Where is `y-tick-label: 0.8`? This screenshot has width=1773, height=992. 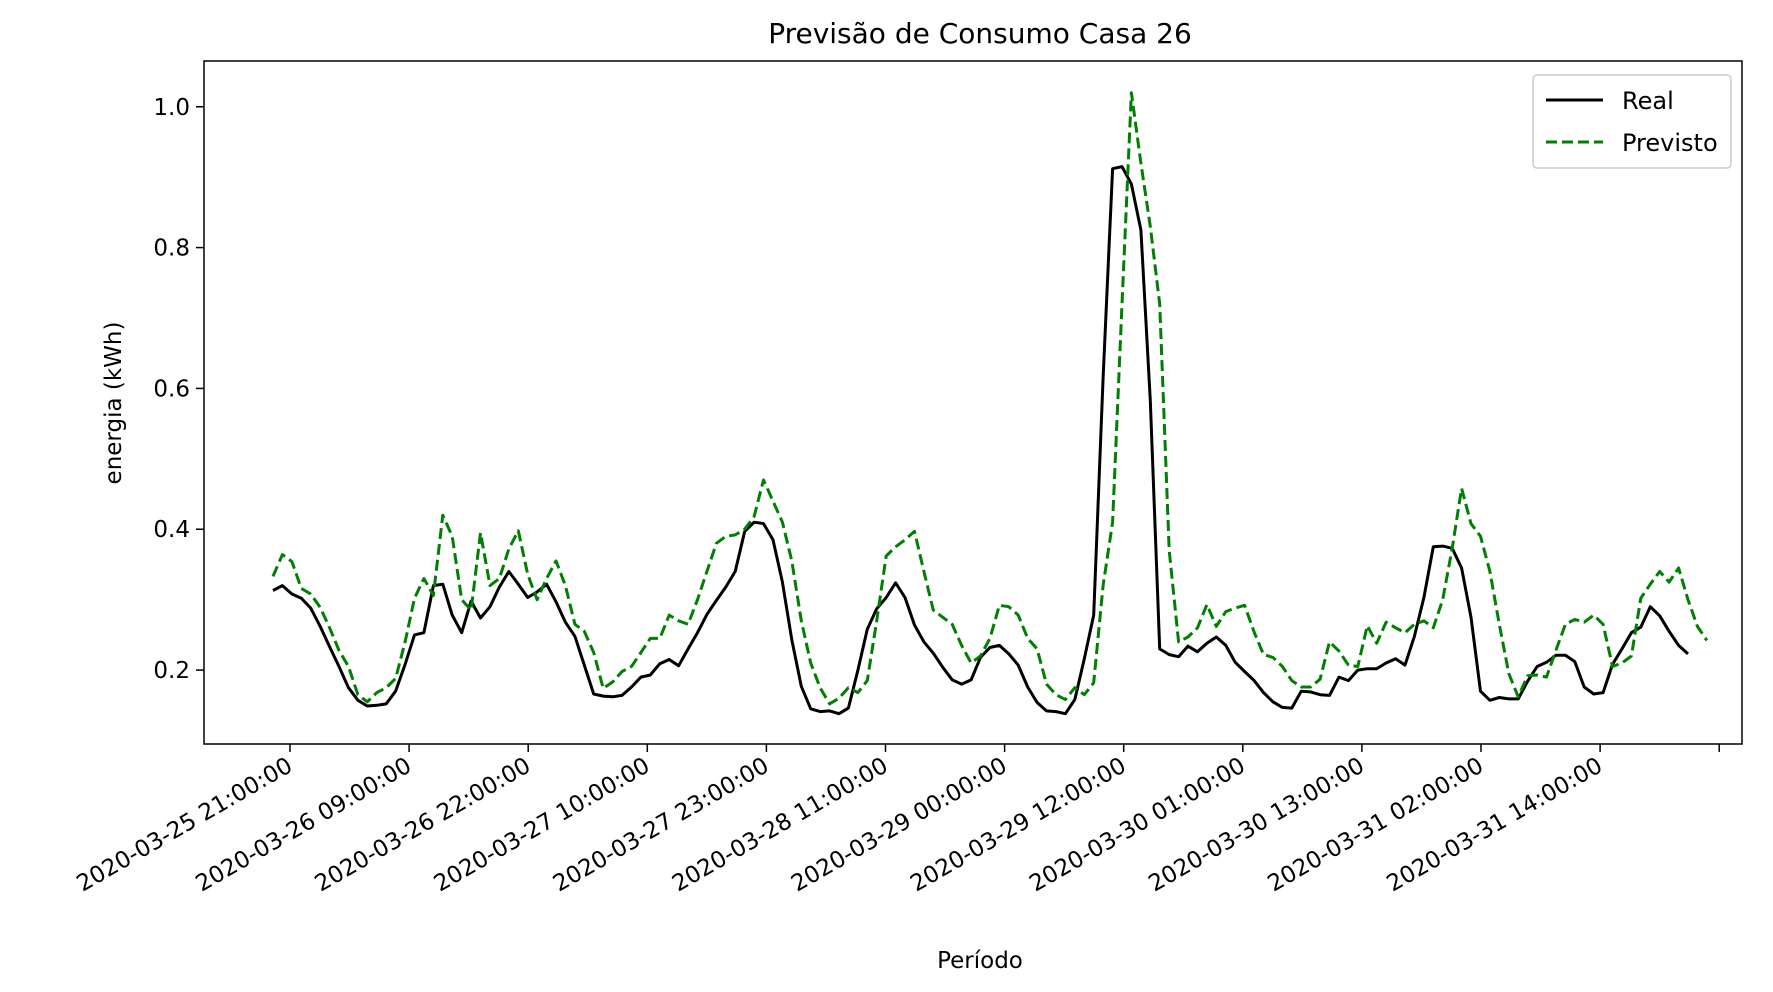
y-tick-label: 0.8 is located at coordinates (171, 249).